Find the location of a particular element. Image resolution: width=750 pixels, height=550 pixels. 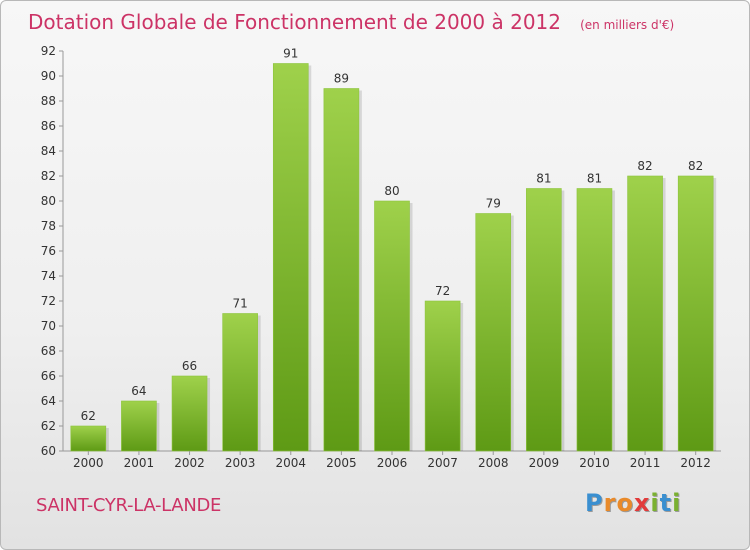

data-label: 72 is located at coordinates (442, 291).